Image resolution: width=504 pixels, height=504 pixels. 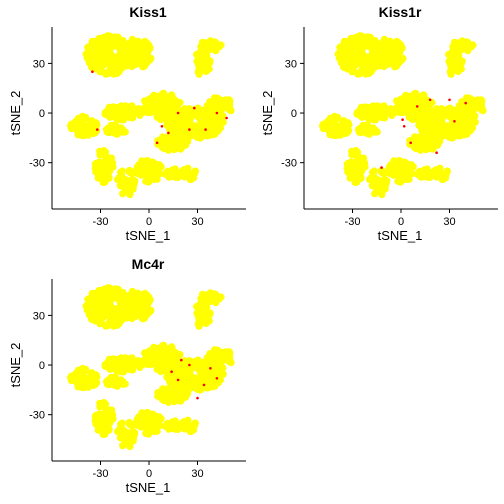 What do you see at coordinates (159, 107) in the screenshot?
I see `expressing-cells` at bounding box center [159, 107].